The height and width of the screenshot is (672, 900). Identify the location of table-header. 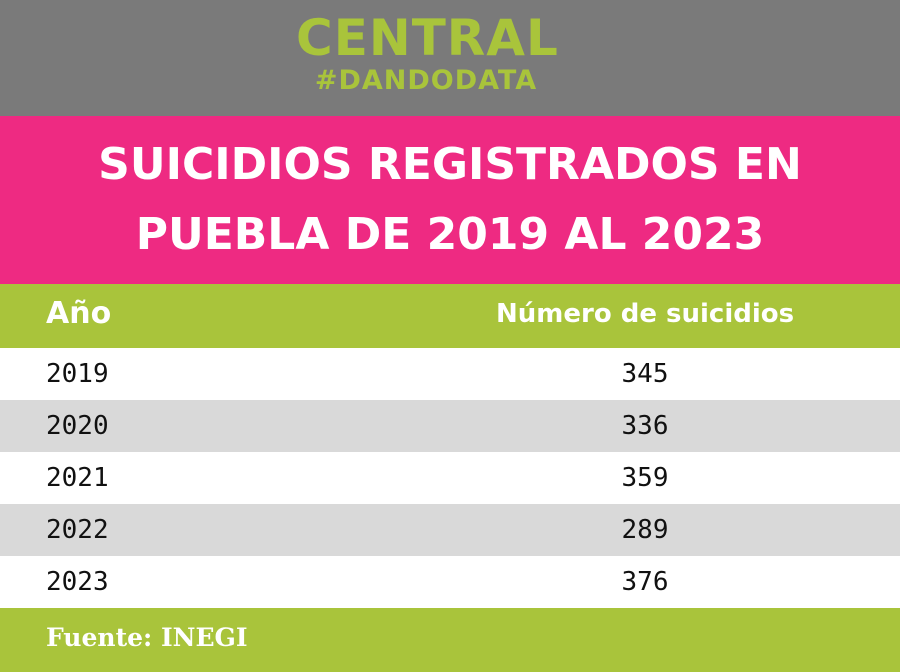
(450, 316).